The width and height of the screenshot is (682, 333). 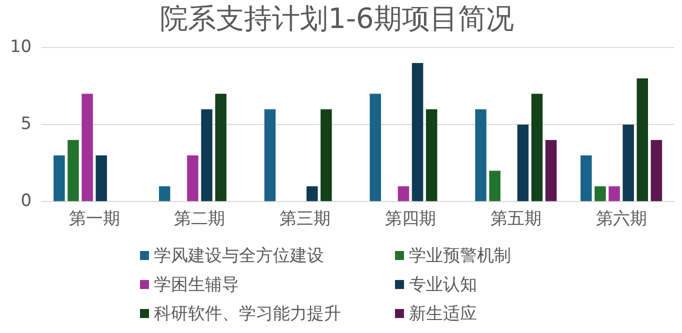 What do you see at coordinates (26, 201) in the screenshot?
I see `y-tick-label: 0` at bounding box center [26, 201].